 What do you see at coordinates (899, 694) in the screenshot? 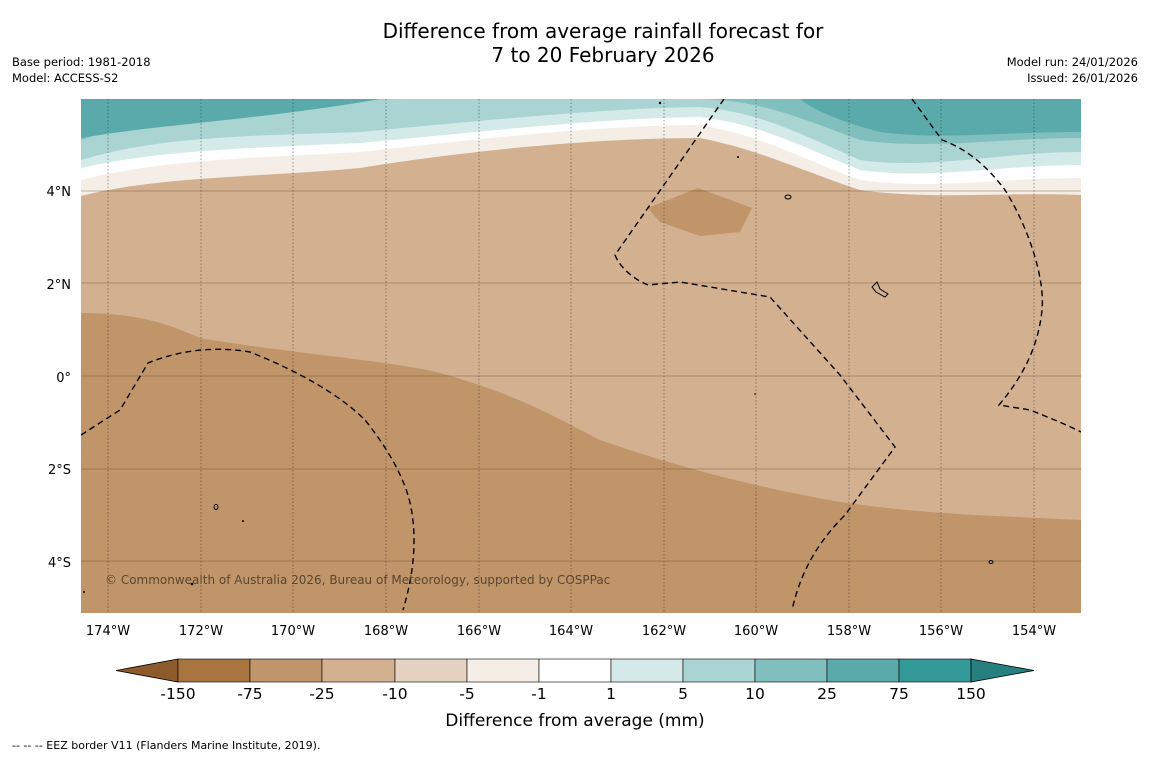
I see `colorbar-tick: 75` at bounding box center [899, 694].